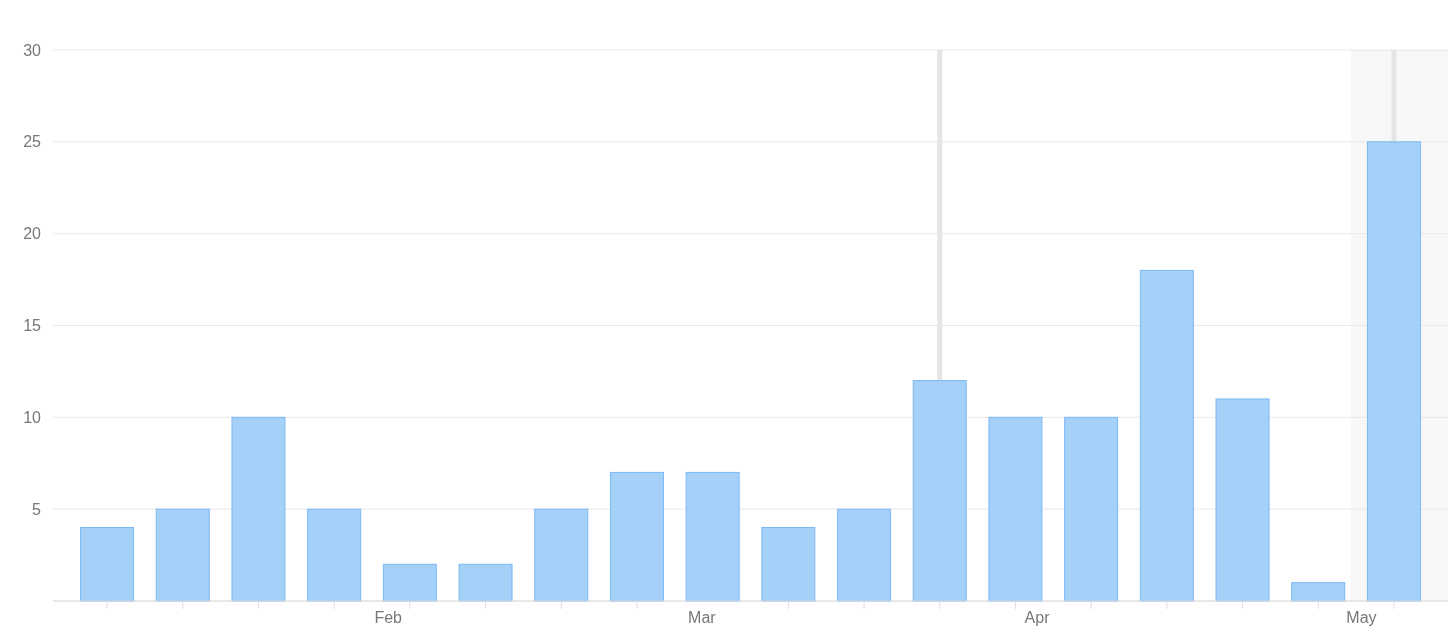 The width and height of the screenshot is (1456, 639). Describe the element at coordinates (32, 417) in the screenshot. I see `y-tick-label: 10` at that location.